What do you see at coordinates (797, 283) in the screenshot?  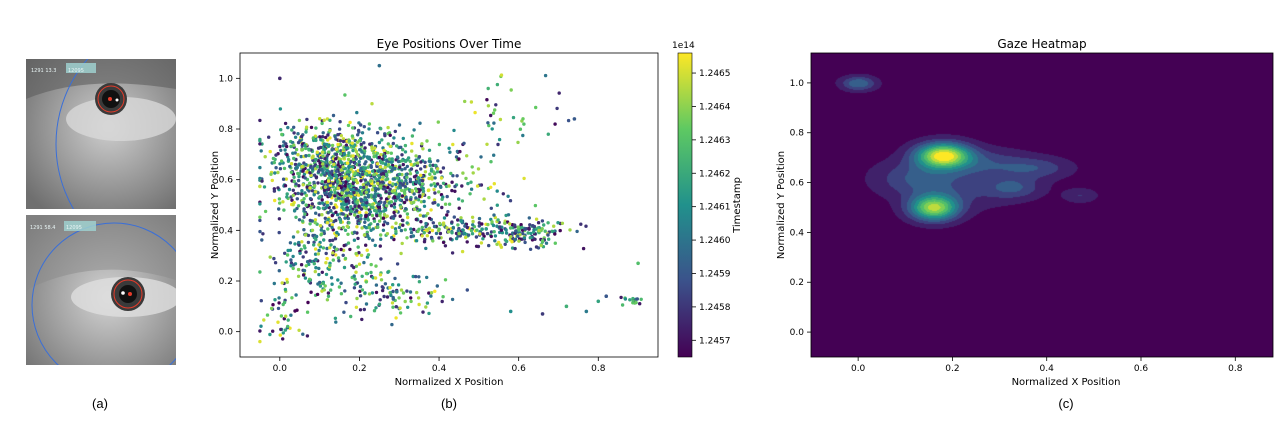 I see `y-tick-label: 0.2` at bounding box center [797, 283].